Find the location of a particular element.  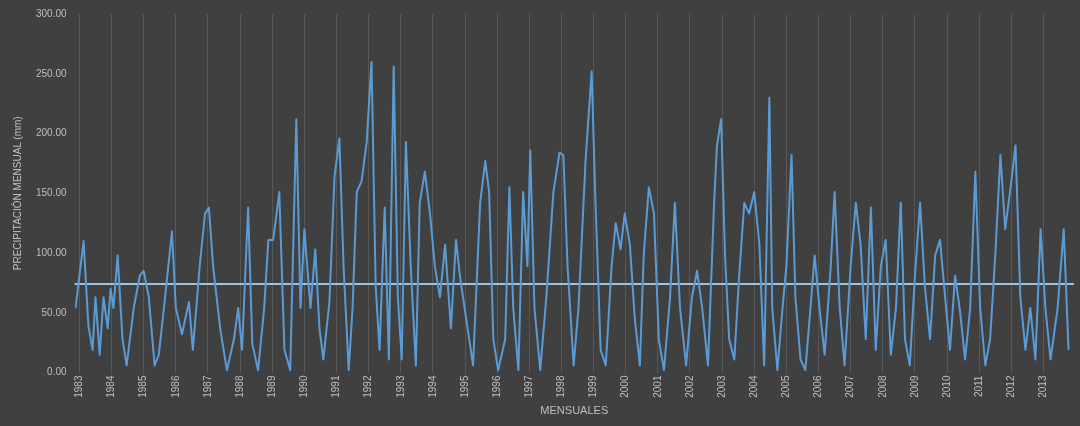

x-tick-label: 2006 is located at coordinates (818, 386).